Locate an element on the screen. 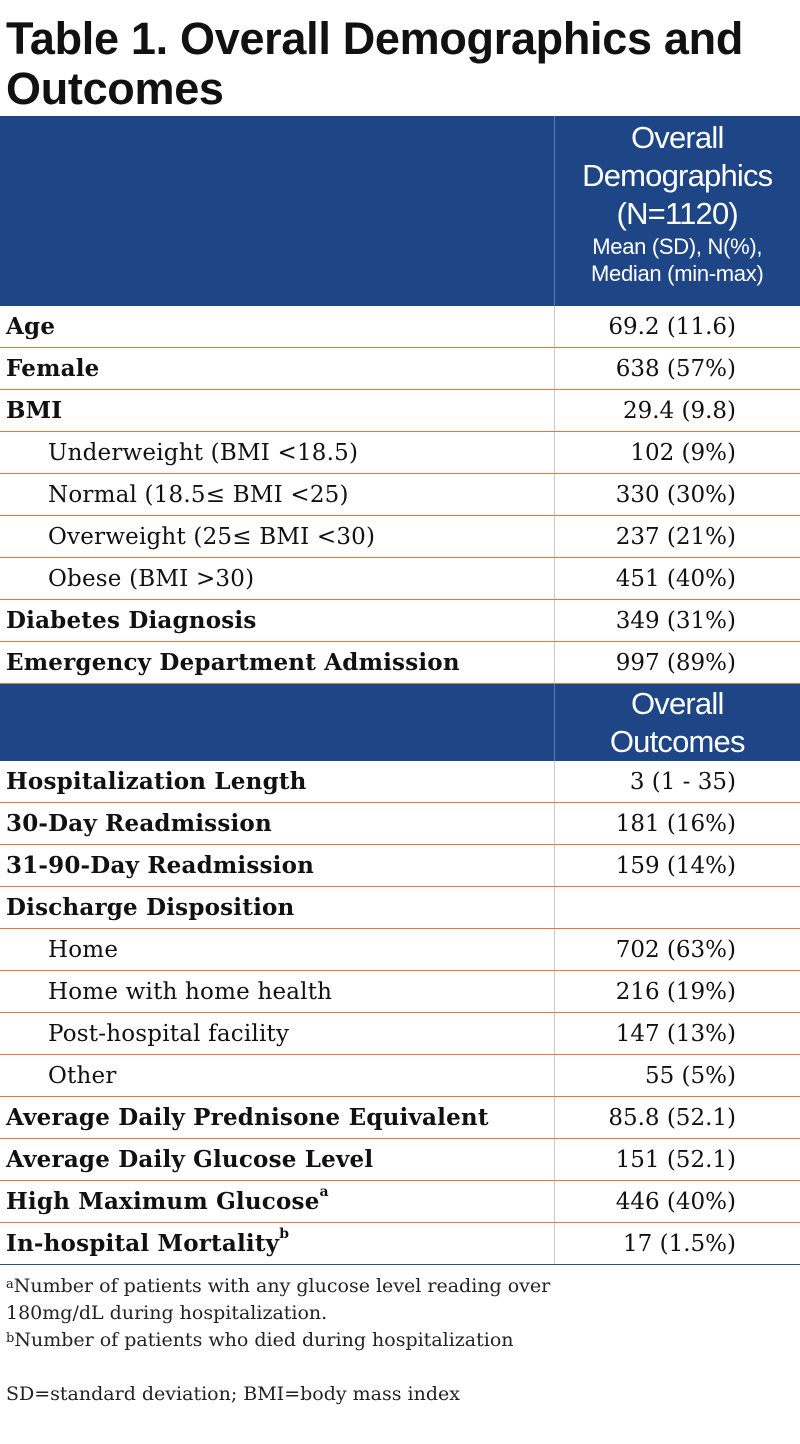 The height and width of the screenshot is (1444, 800). row-label: Age is located at coordinates (277, 327).